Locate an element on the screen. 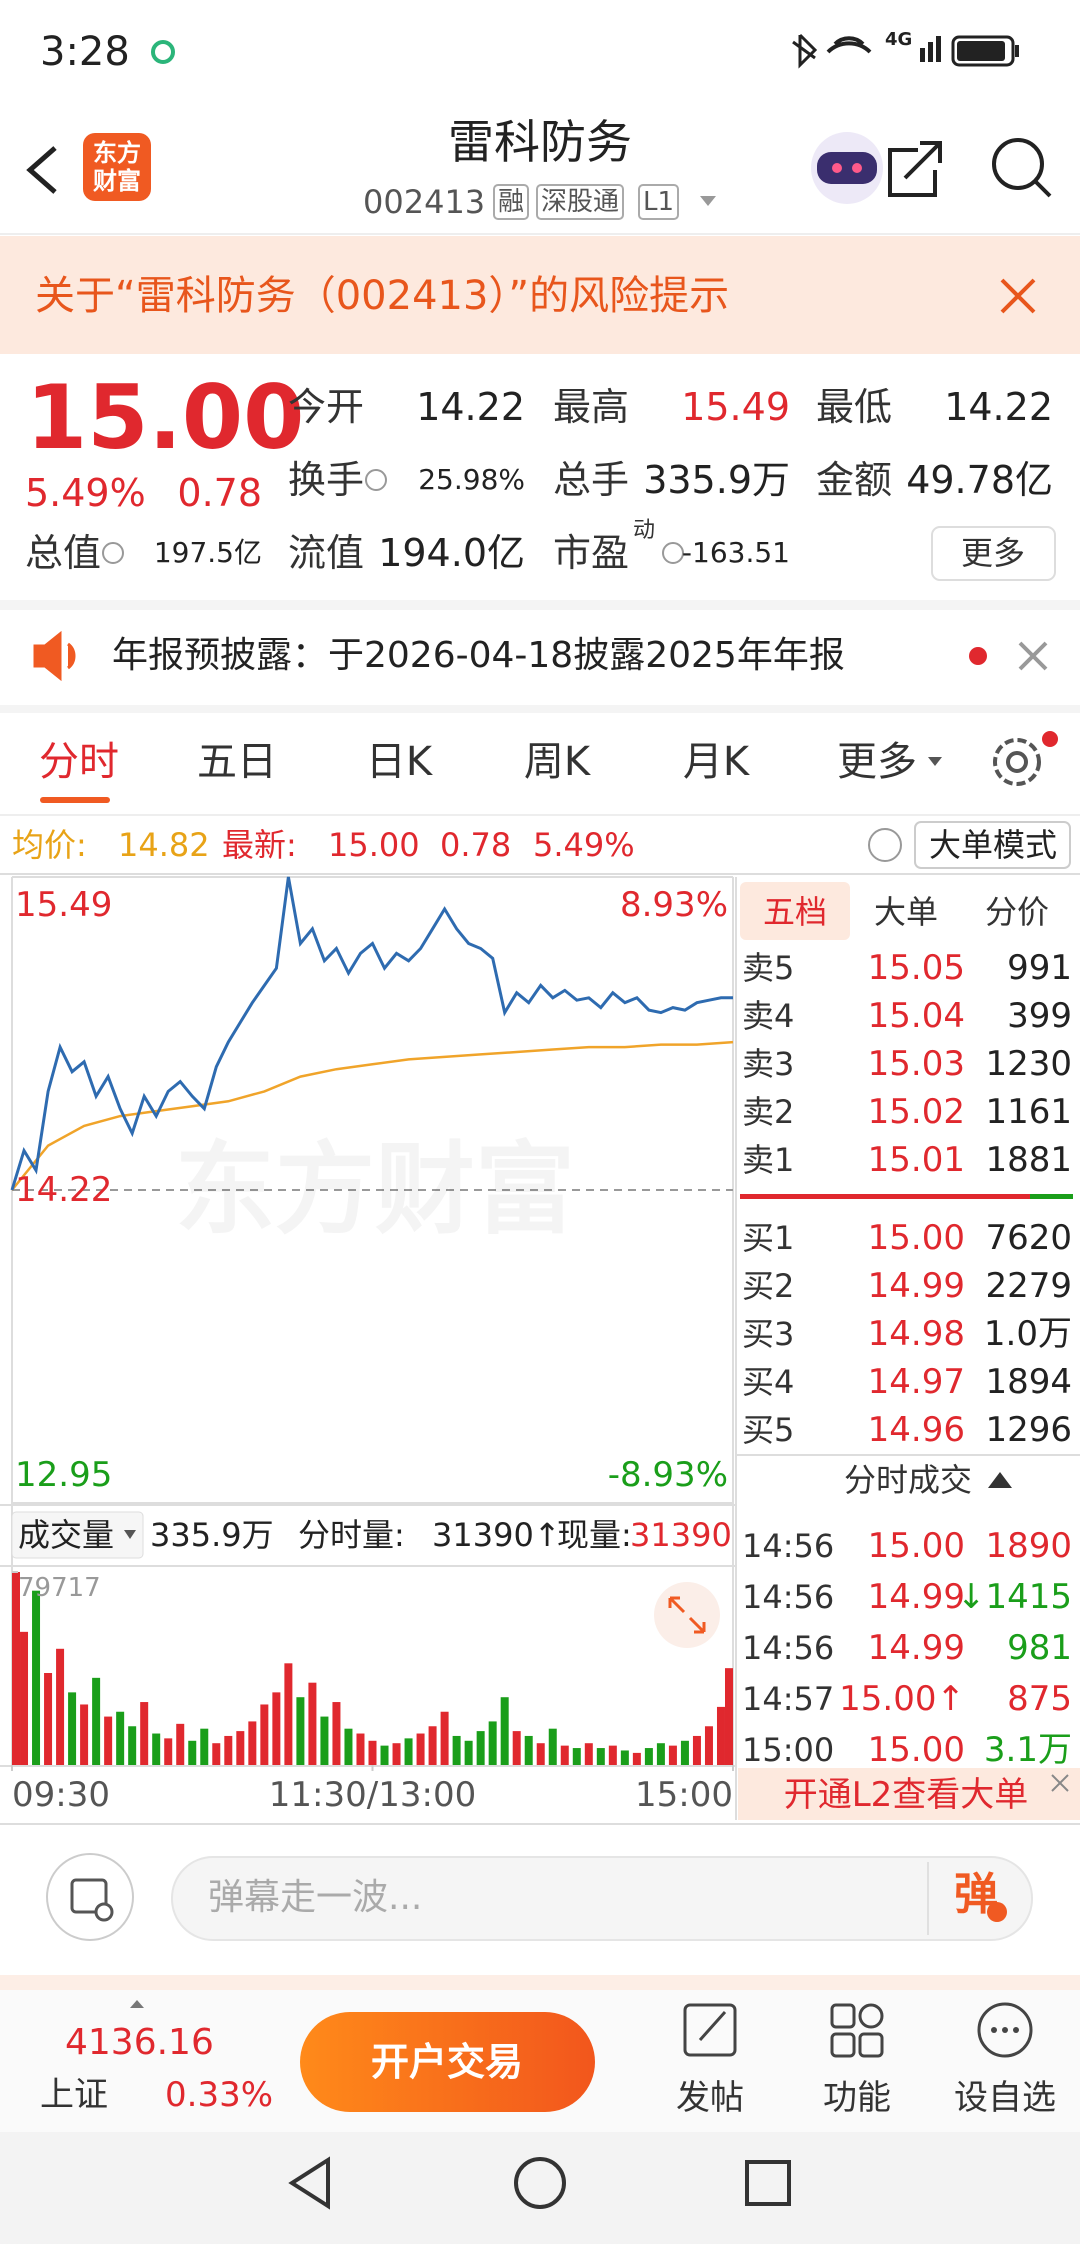 This screenshot has height=2244, width=1080. volume-select-arrow is located at coordinates (130, 1534).